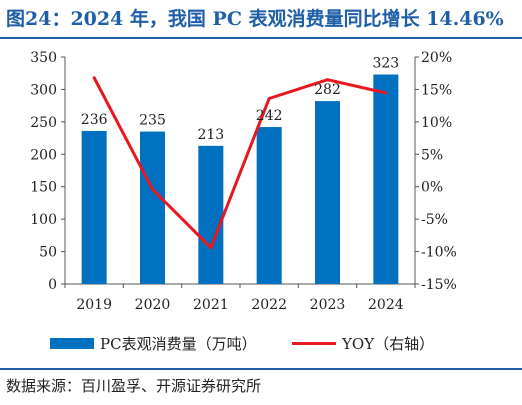 This screenshot has width=522, height=405. What do you see at coordinates (255, 19) in the screenshot?
I see `figure-title: 图24：2024 年，我国 PC 表观消费量同比增长 14.46%` at bounding box center [255, 19].